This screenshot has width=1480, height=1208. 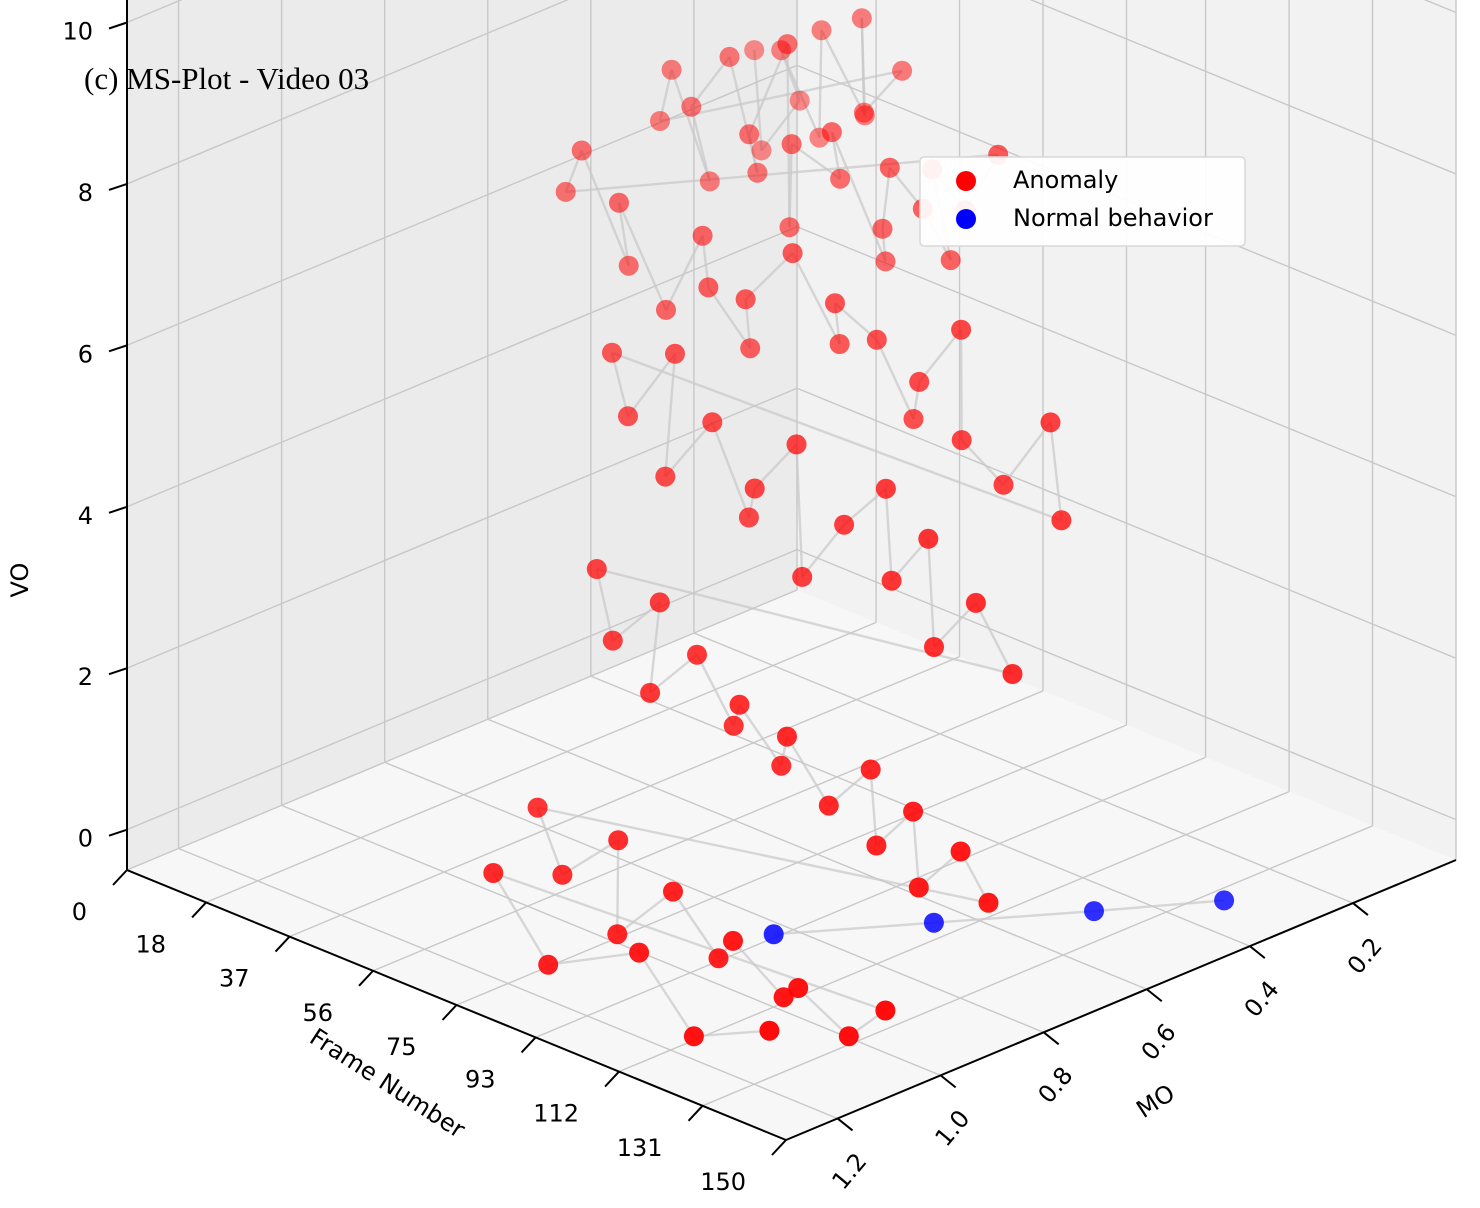 What do you see at coordinates (151, 944) in the screenshot?
I see `x-tick-label: 18` at bounding box center [151, 944].